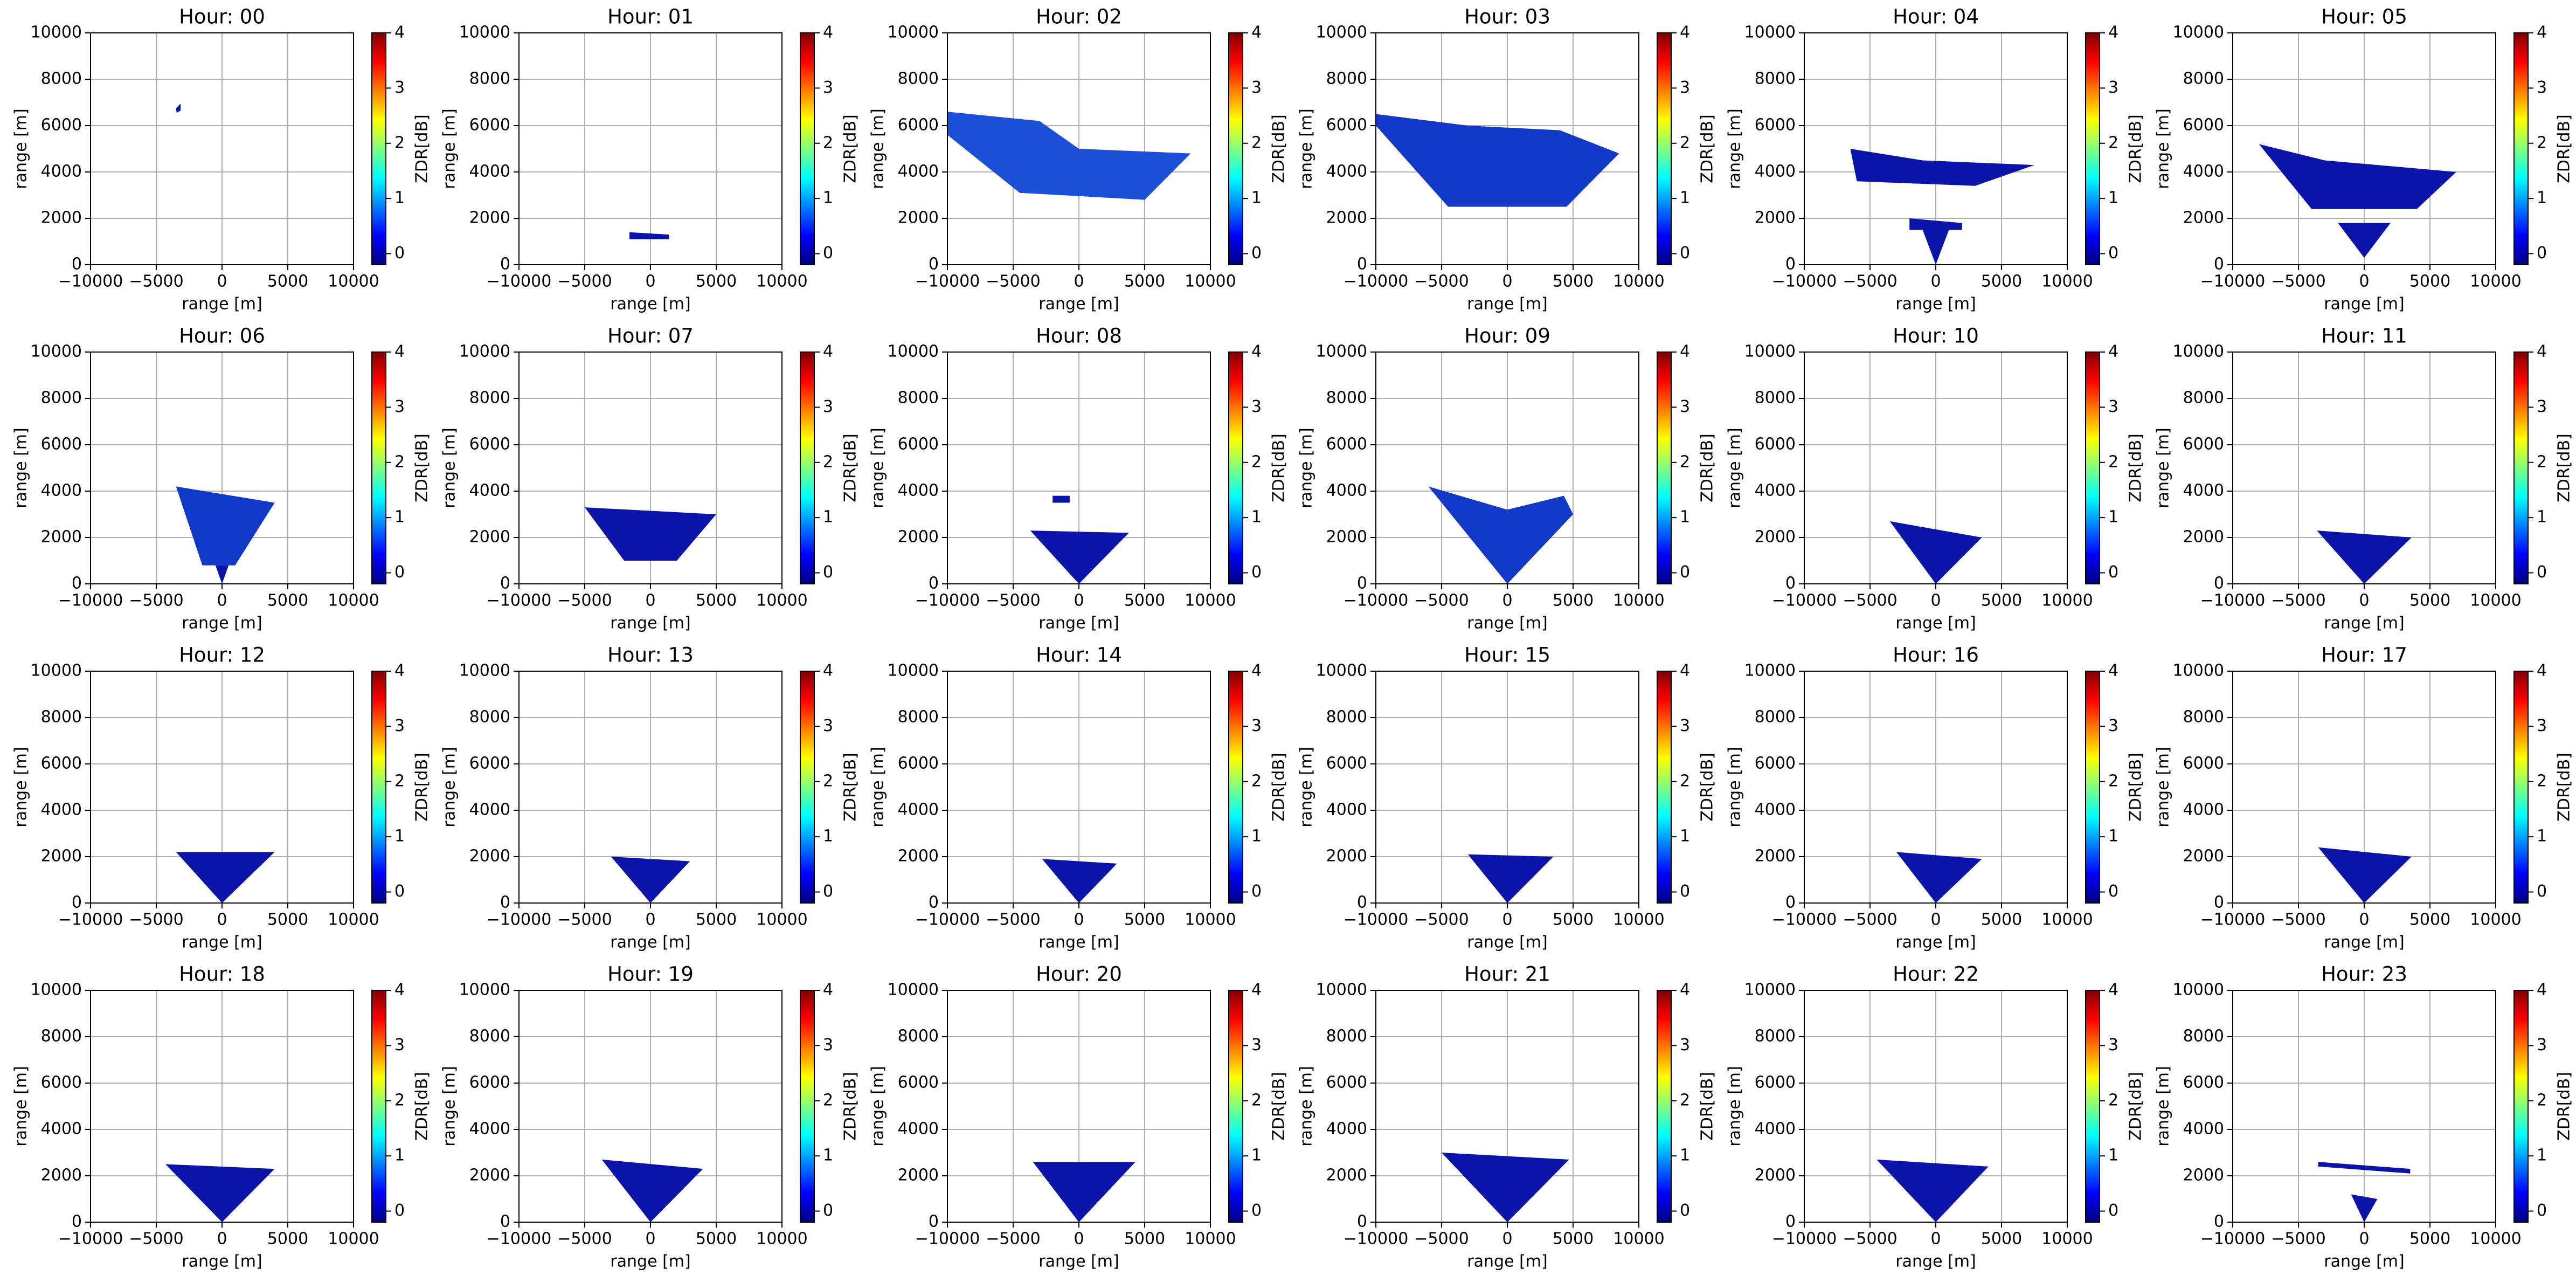  I want to click on chart-title: Hour: 20, so click(1079, 974).